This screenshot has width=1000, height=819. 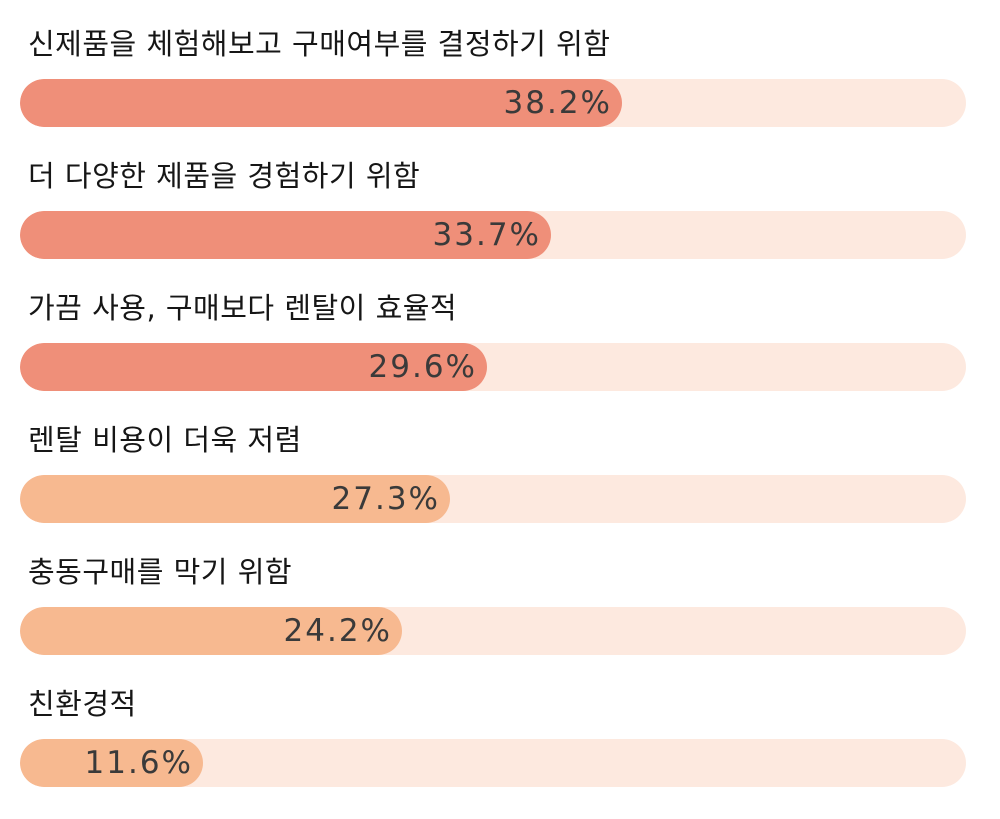 I want to click on bar-row: 더 다양한 제품을 경험하기 위함 33.7%, so click(x=493, y=216).